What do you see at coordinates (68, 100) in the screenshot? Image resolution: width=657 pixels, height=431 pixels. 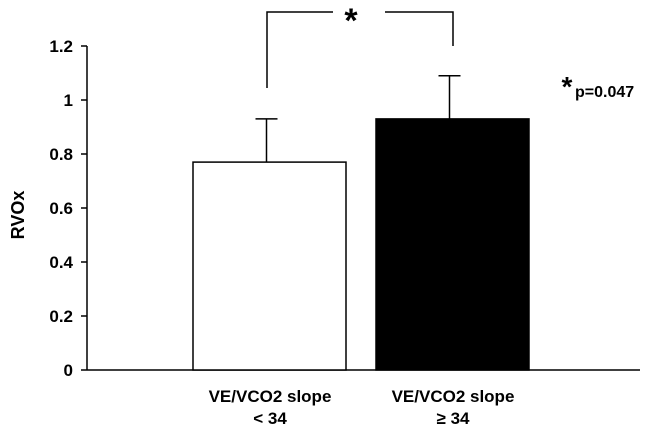 I see `y-tick-label: 1` at bounding box center [68, 100].